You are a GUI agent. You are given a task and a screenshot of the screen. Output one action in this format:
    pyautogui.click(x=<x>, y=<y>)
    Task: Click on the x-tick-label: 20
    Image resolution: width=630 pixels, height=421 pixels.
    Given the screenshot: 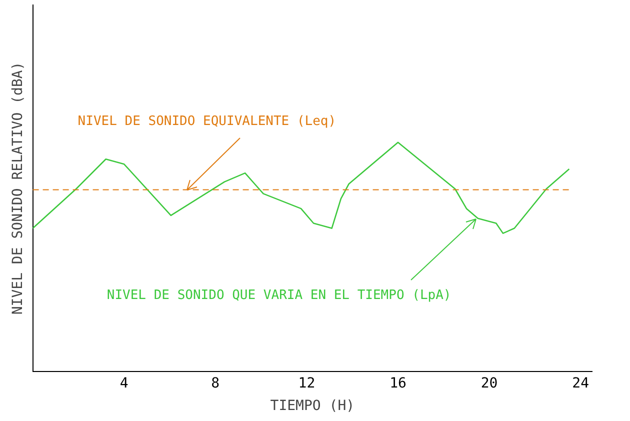 What is the action you would take?
    pyautogui.click(x=489, y=383)
    